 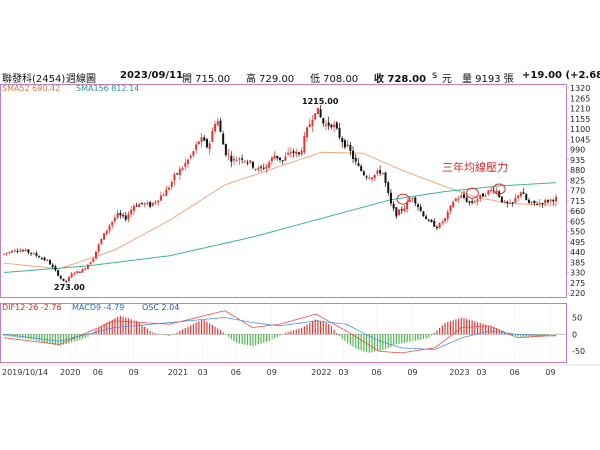 What do you see at coordinates (70, 372) in the screenshot?
I see `time-tick-label: 2020` at bounding box center [70, 372].